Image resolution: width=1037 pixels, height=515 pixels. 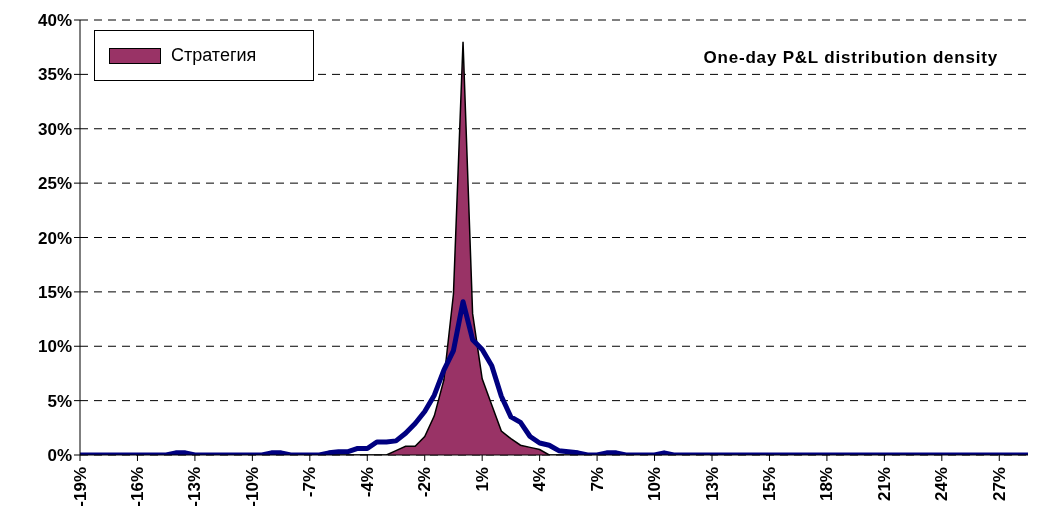 What do you see at coordinates (195, 487) in the screenshot?
I see `x-tick-label: -13%` at bounding box center [195, 487].